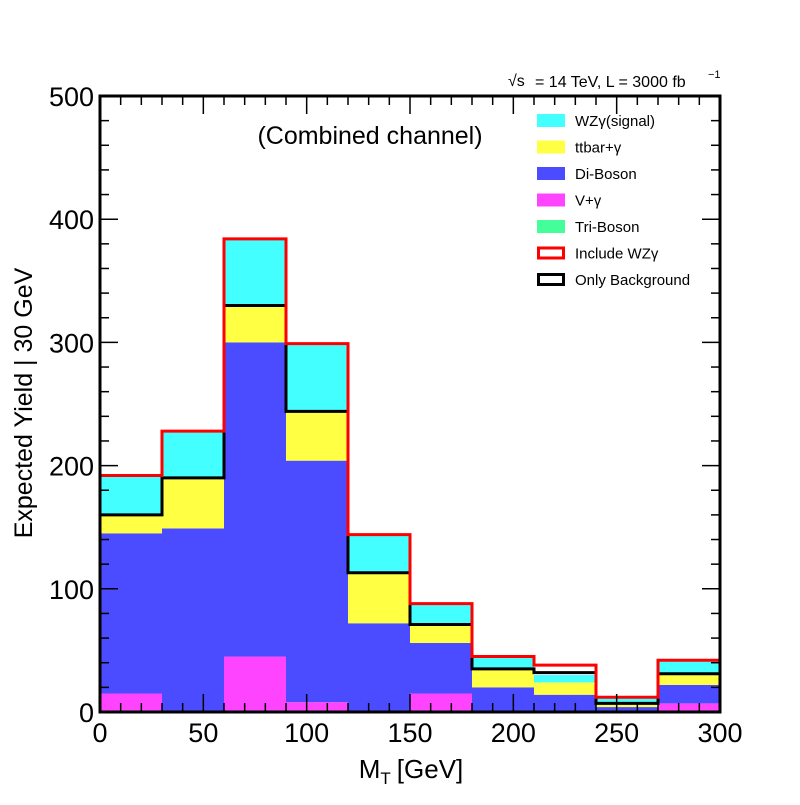 This screenshot has height=805, width=800. Describe the element at coordinates (551, 147) in the screenshot. I see `legend-swatch-ttbar` at that location.